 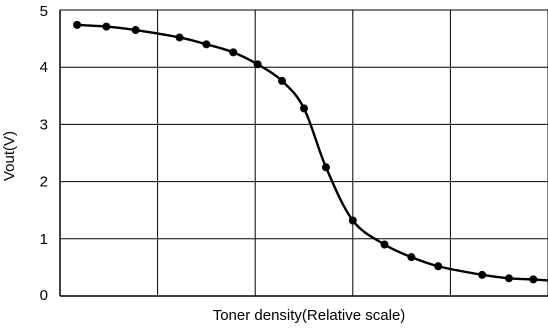 What do you see at coordinates (44, 67) in the screenshot?
I see `y-tick-label: 4` at bounding box center [44, 67].